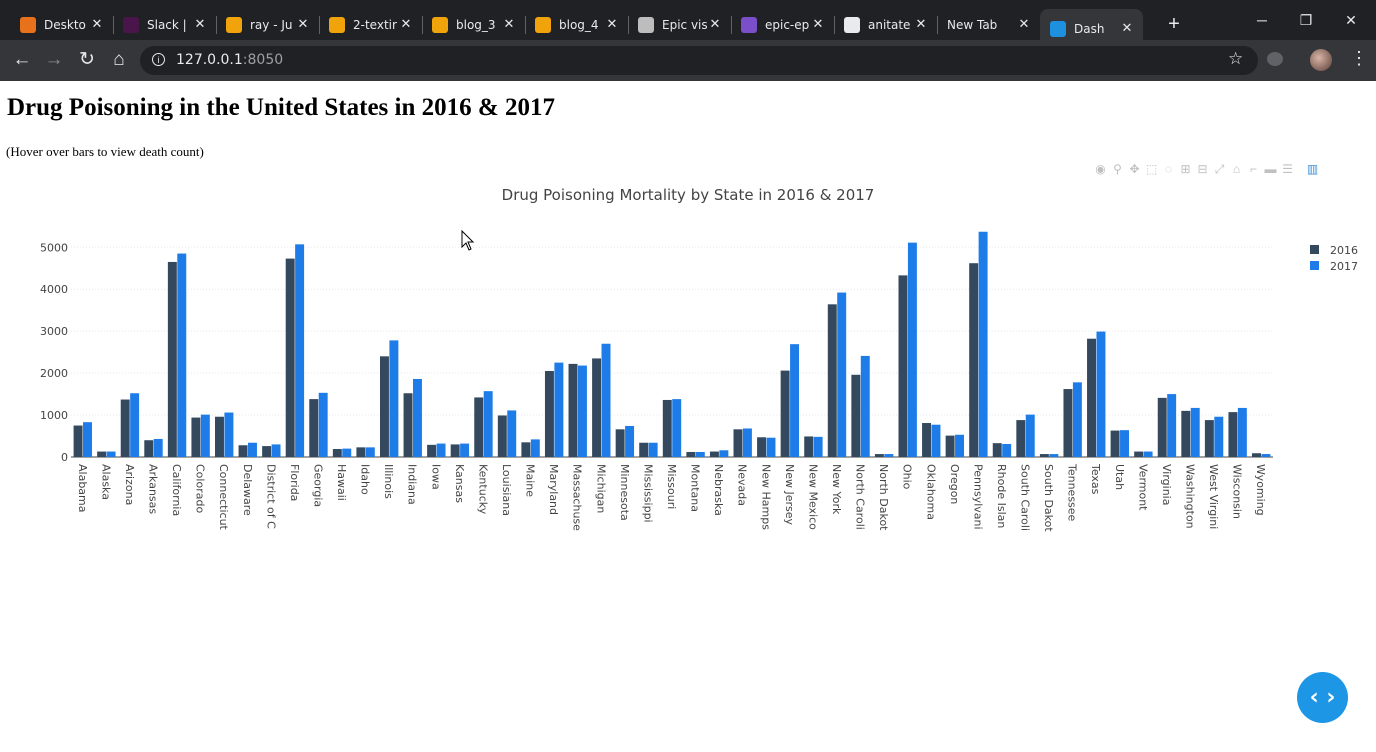  Describe the element at coordinates (1185, 169) in the screenshot. I see `zoom-in-icon: ⊞` at that location.